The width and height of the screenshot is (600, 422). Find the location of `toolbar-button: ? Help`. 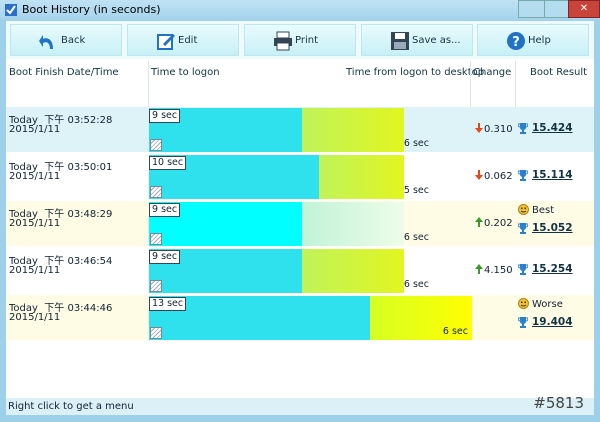

toolbar-button: ? Help is located at coordinates (533, 40).